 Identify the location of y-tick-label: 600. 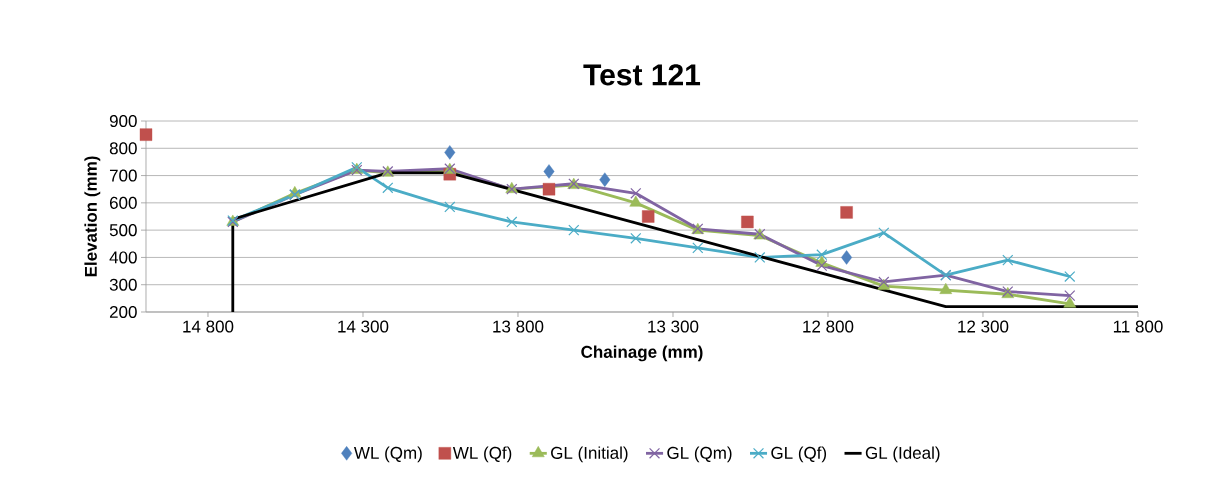
(123, 202).